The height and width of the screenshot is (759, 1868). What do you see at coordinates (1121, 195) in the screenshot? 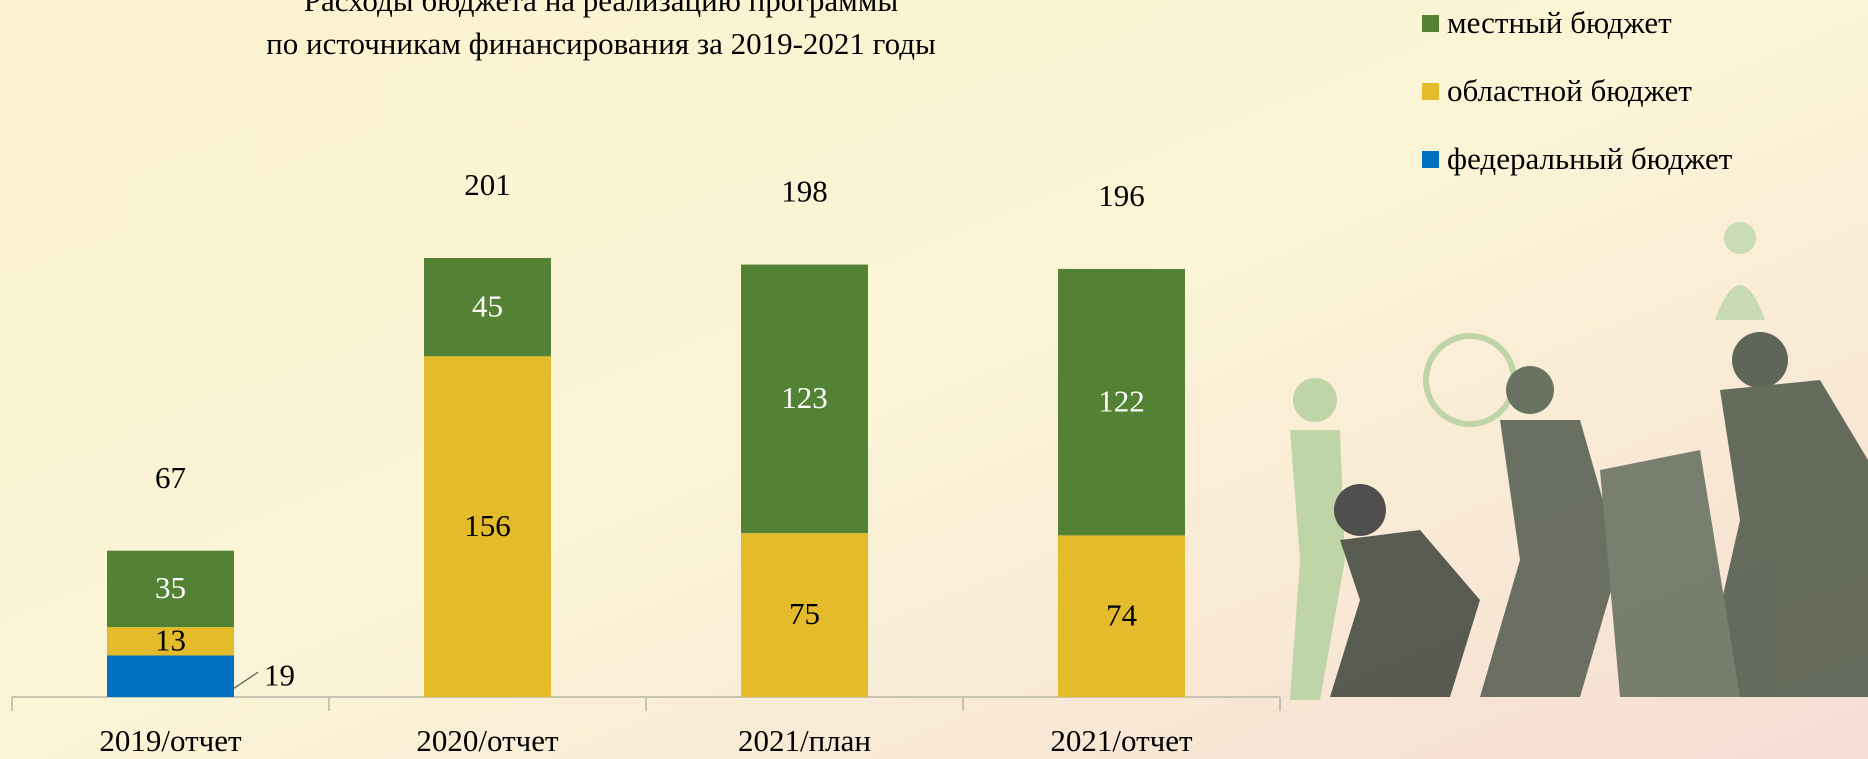
I see `total-label: 196` at bounding box center [1121, 195].